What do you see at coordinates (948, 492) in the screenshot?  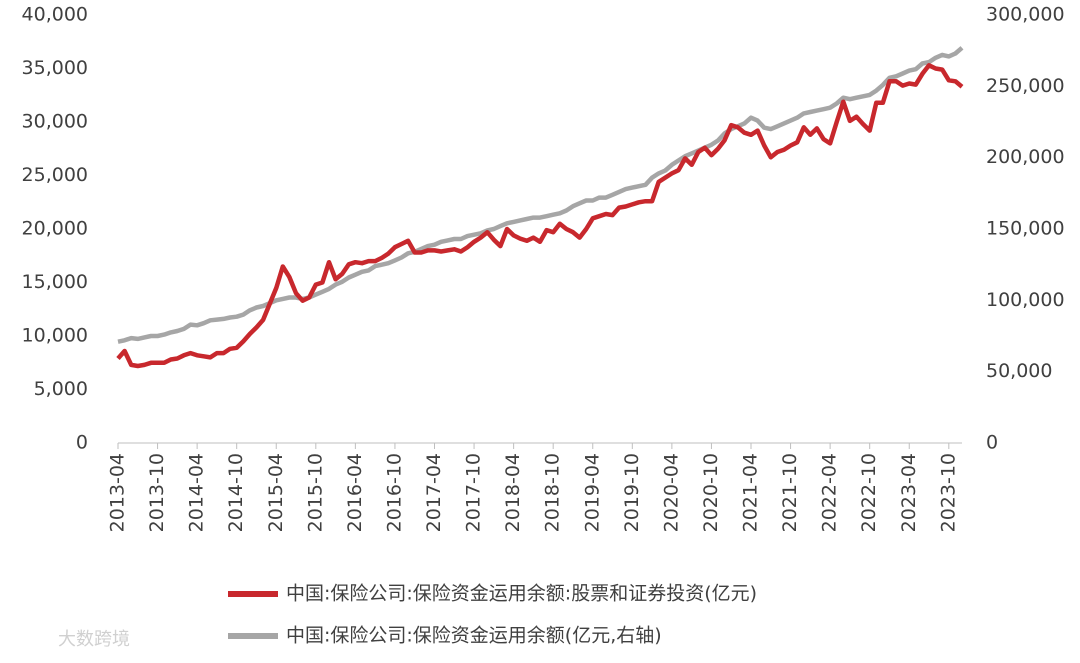 I see `x-tick-label: 2023-10` at bounding box center [948, 492].